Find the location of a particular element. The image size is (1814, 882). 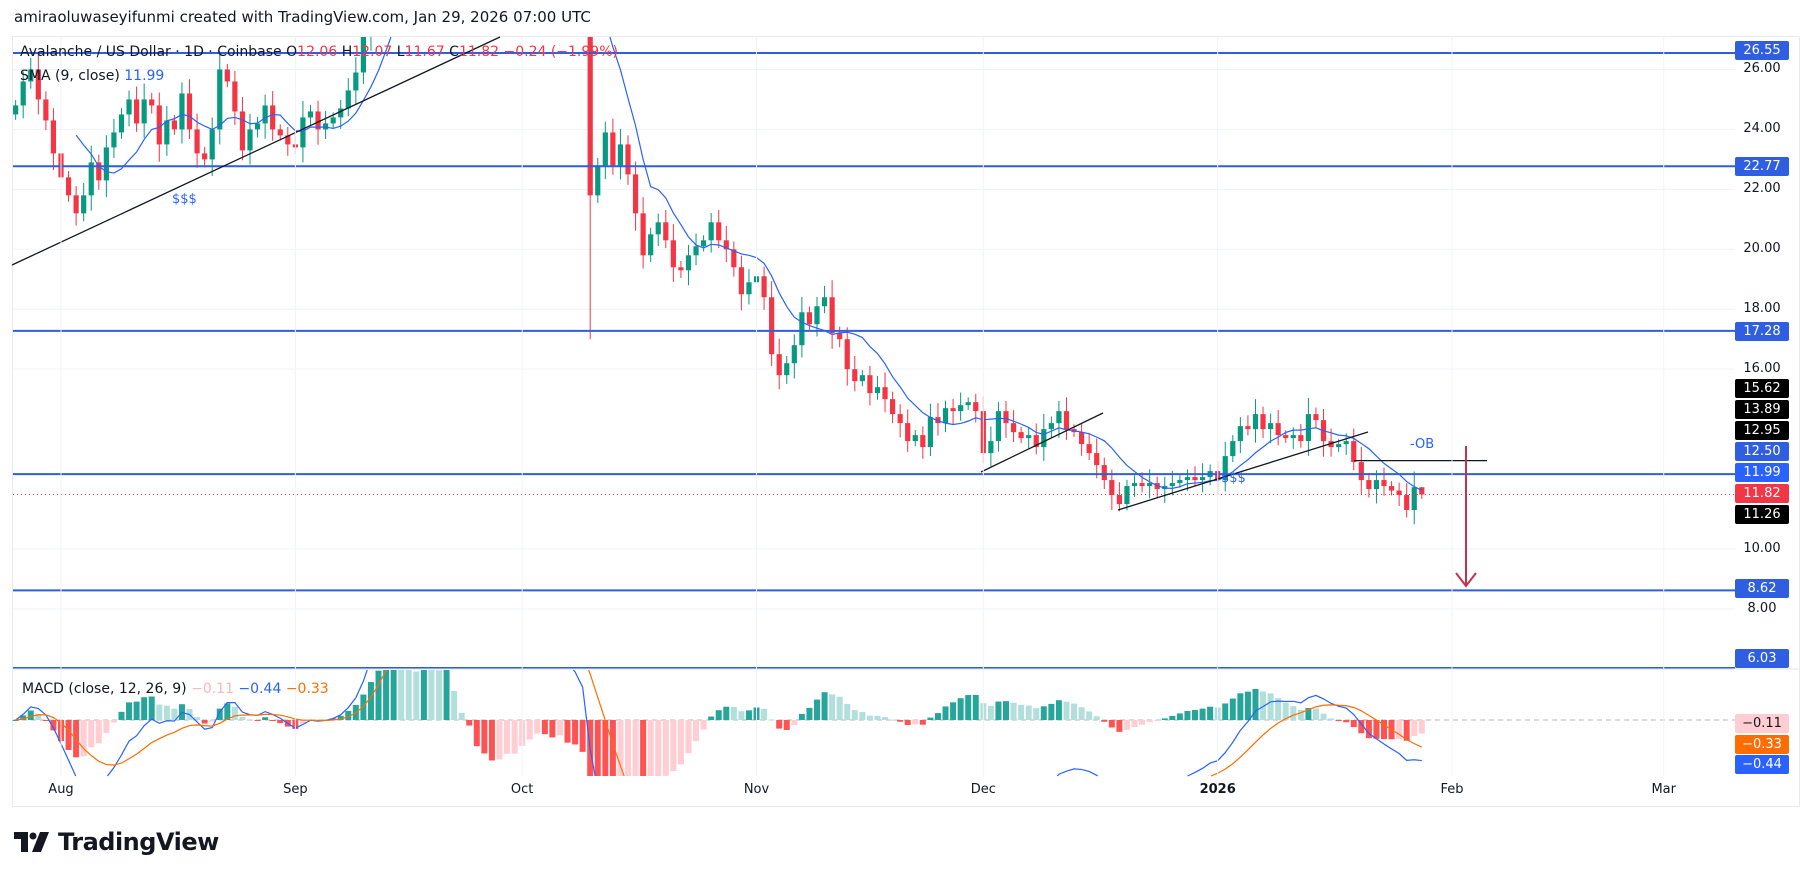

price-label-level: 22.77 is located at coordinates (1762, 166).